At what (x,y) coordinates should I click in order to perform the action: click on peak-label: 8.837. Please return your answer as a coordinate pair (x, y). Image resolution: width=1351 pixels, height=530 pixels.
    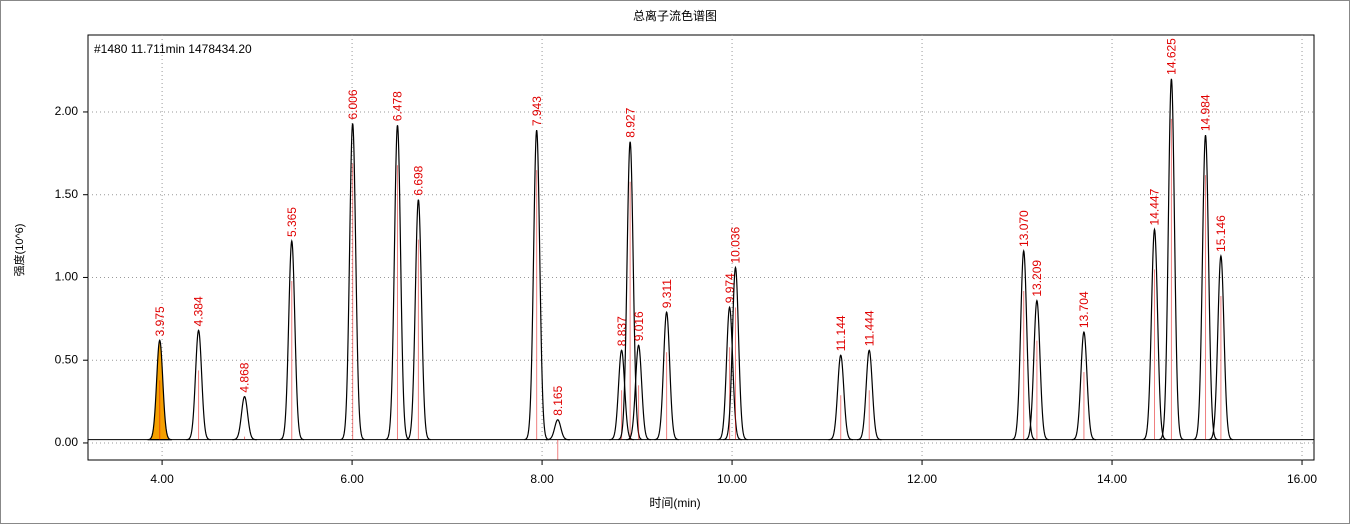
    Looking at the image, I should click on (622, 331).